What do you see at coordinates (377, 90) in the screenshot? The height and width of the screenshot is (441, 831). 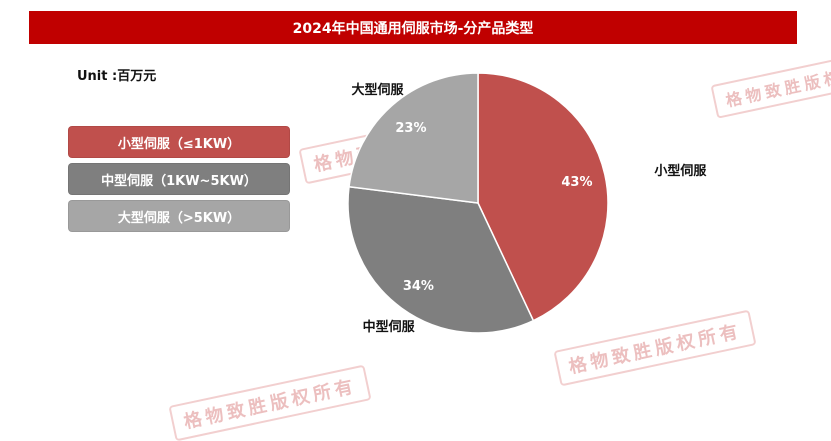 I see `pie-category-label: 大型伺服` at bounding box center [377, 90].